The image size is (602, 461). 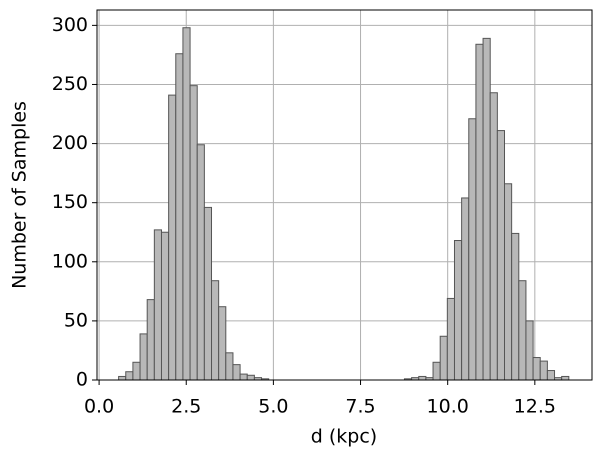 What do you see at coordinates (82, 380) in the screenshot?
I see `y-tick-label: 0` at bounding box center [82, 380].